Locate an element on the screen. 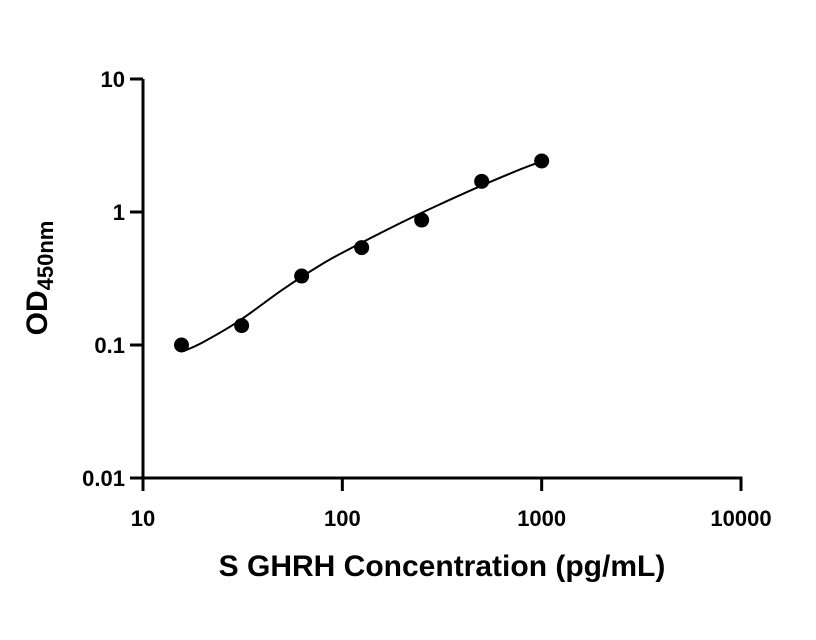  x-tick-label: 1000 is located at coordinates (541, 518).